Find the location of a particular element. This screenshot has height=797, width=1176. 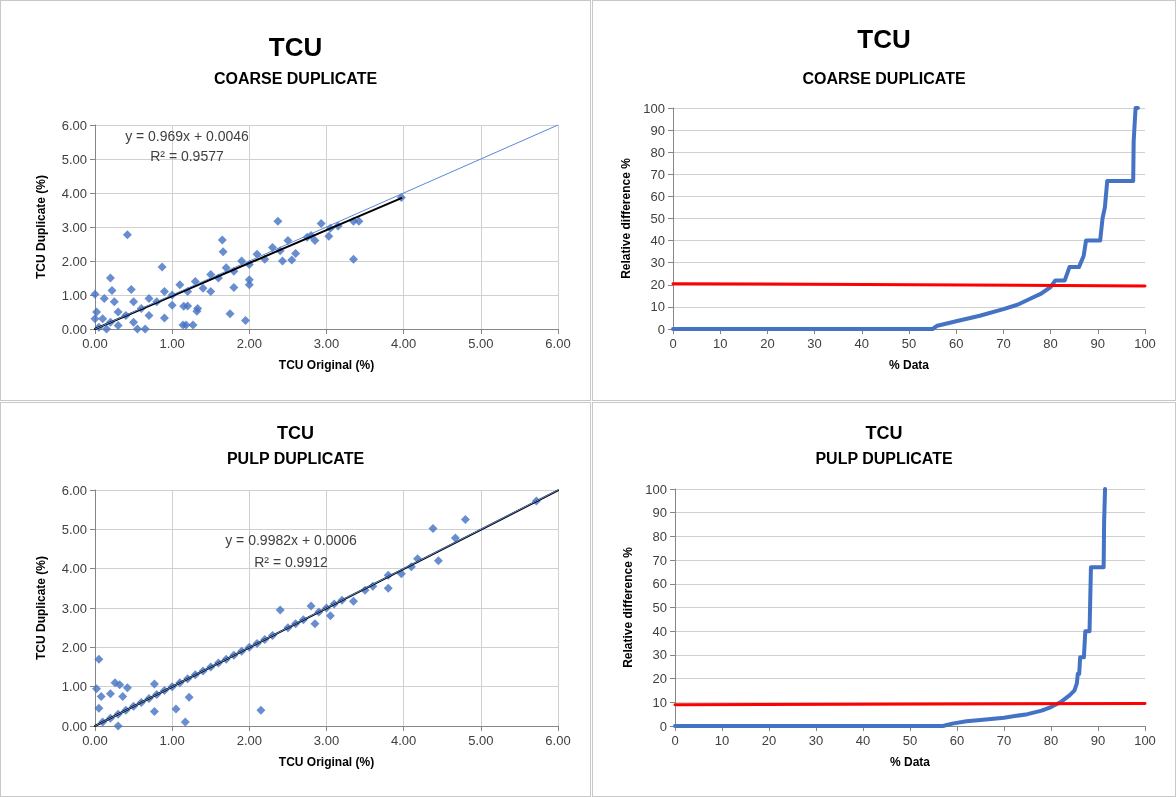

annotation: y = 0.9982x + 0.0006 is located at coordinates (291, 540).